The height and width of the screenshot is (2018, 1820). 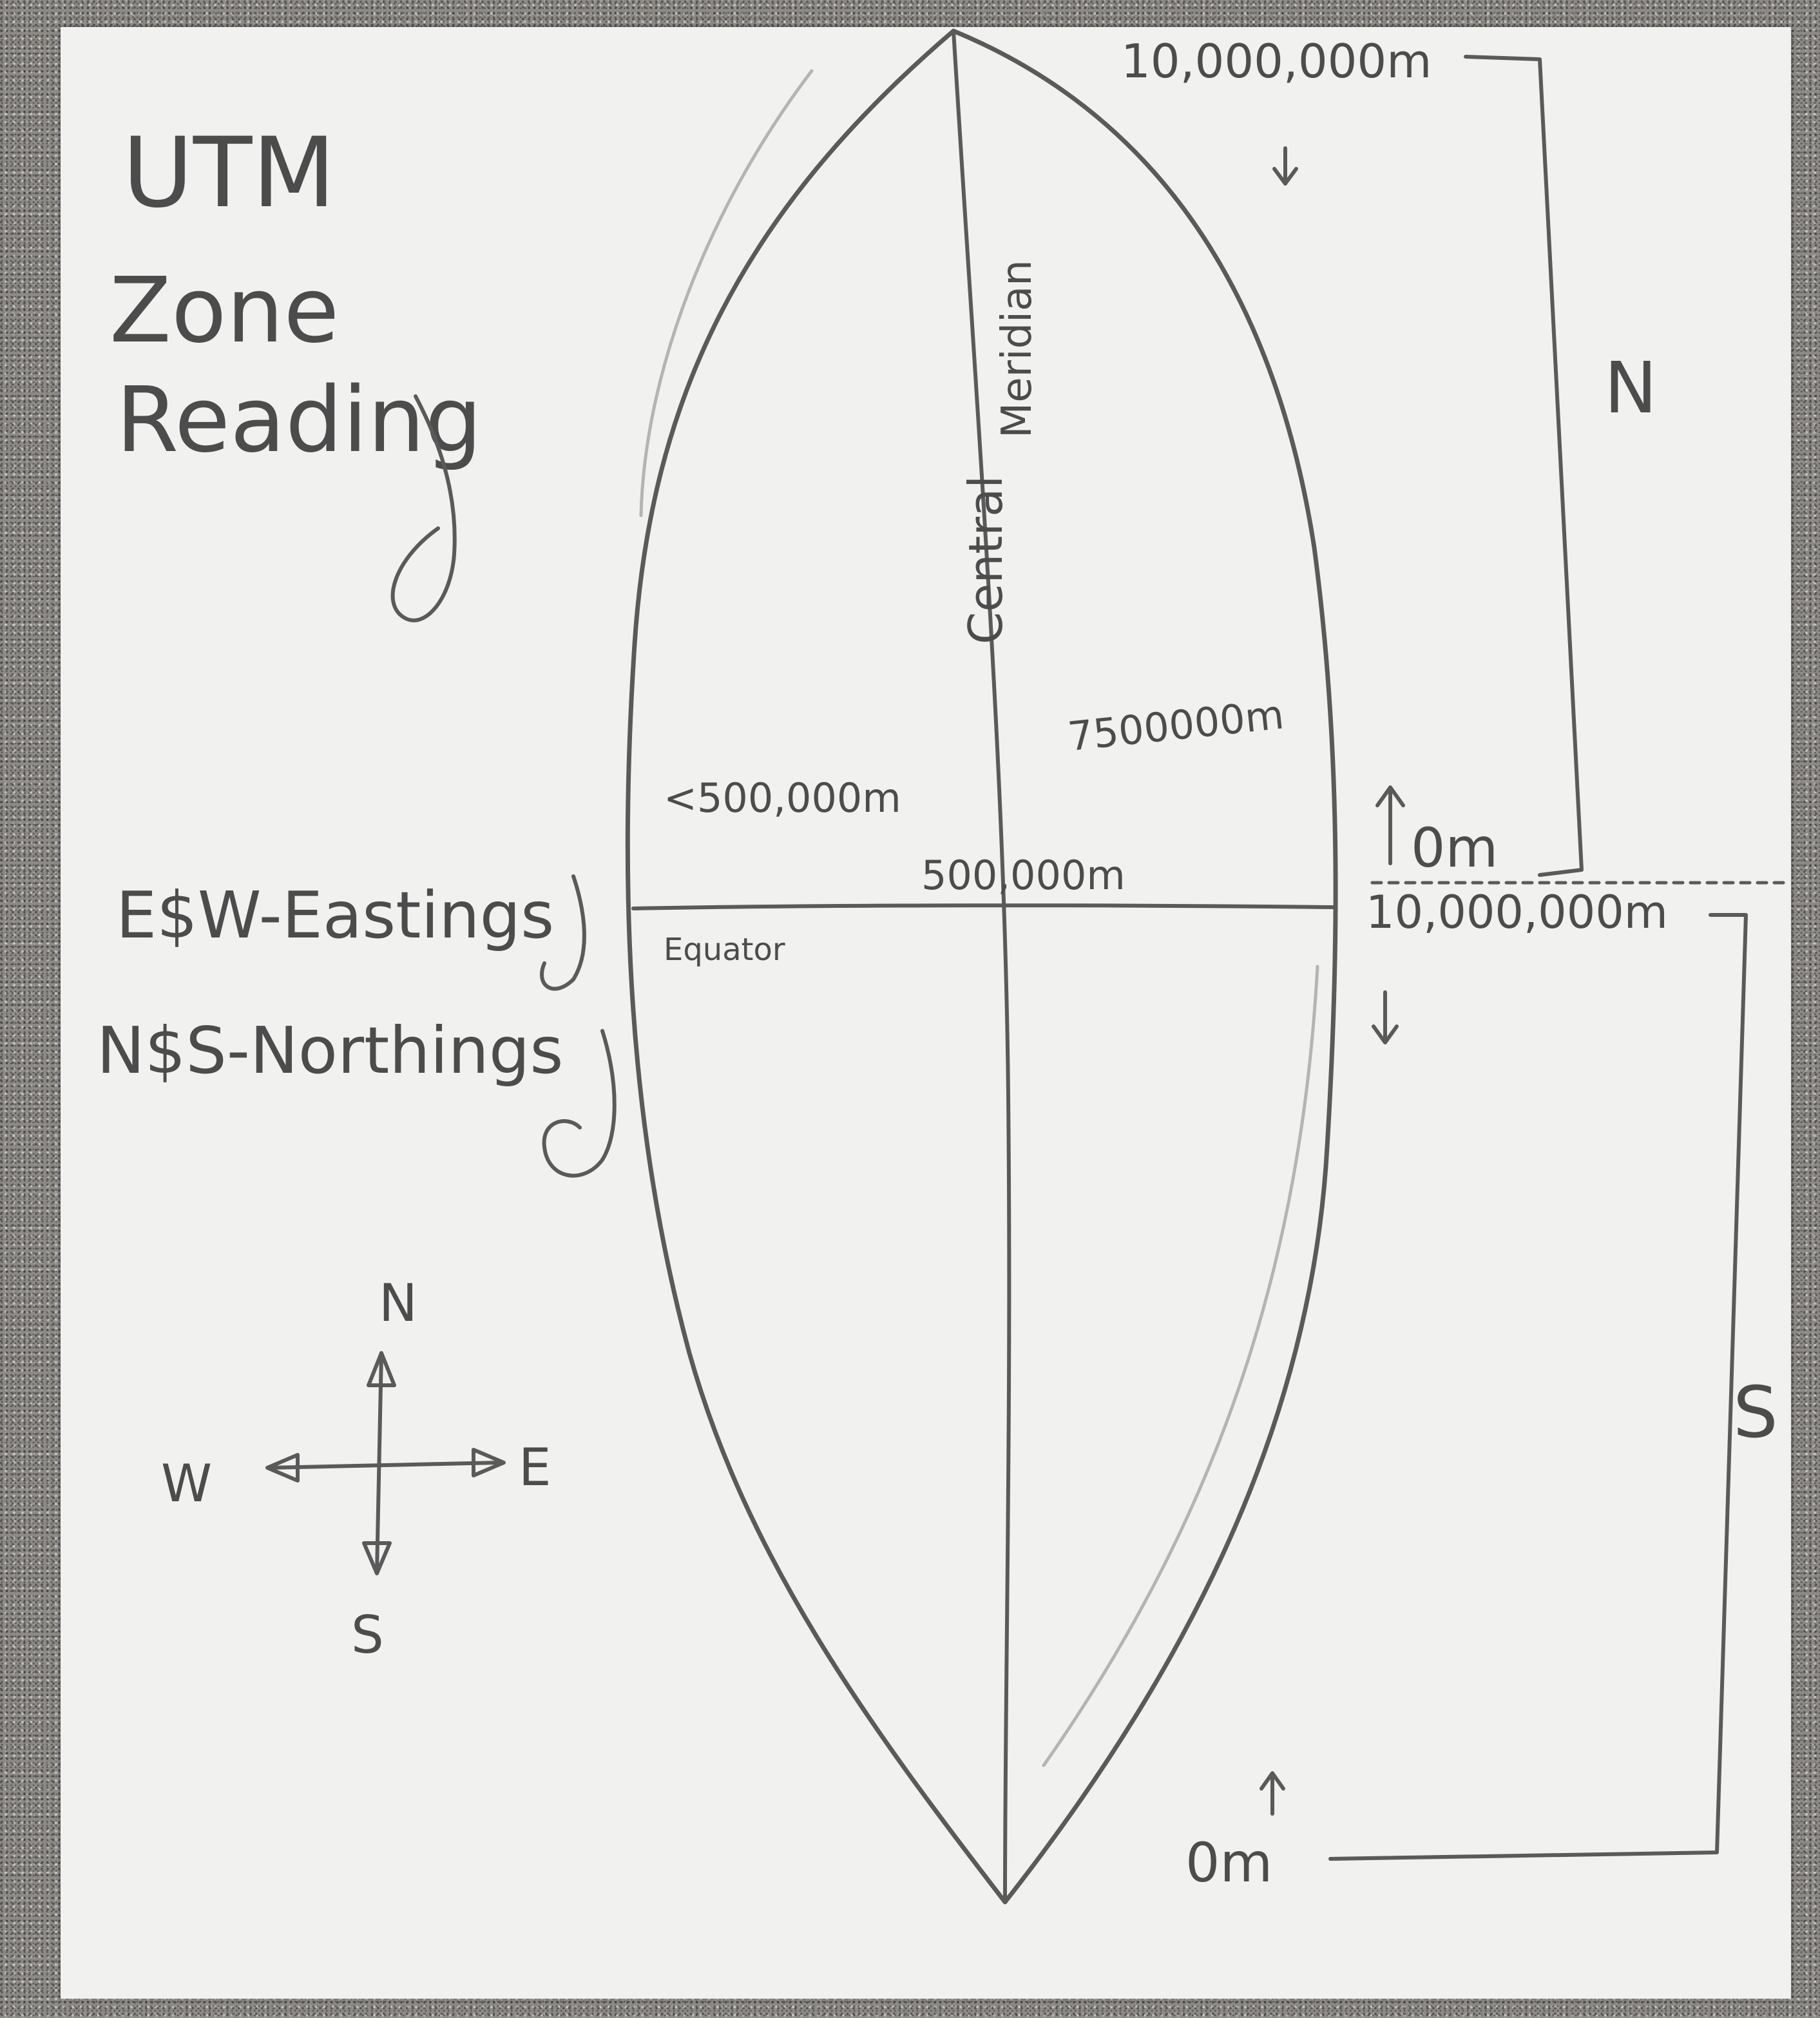 I want to click on compass-rose: N S E W, so click(x=356, y=1469).